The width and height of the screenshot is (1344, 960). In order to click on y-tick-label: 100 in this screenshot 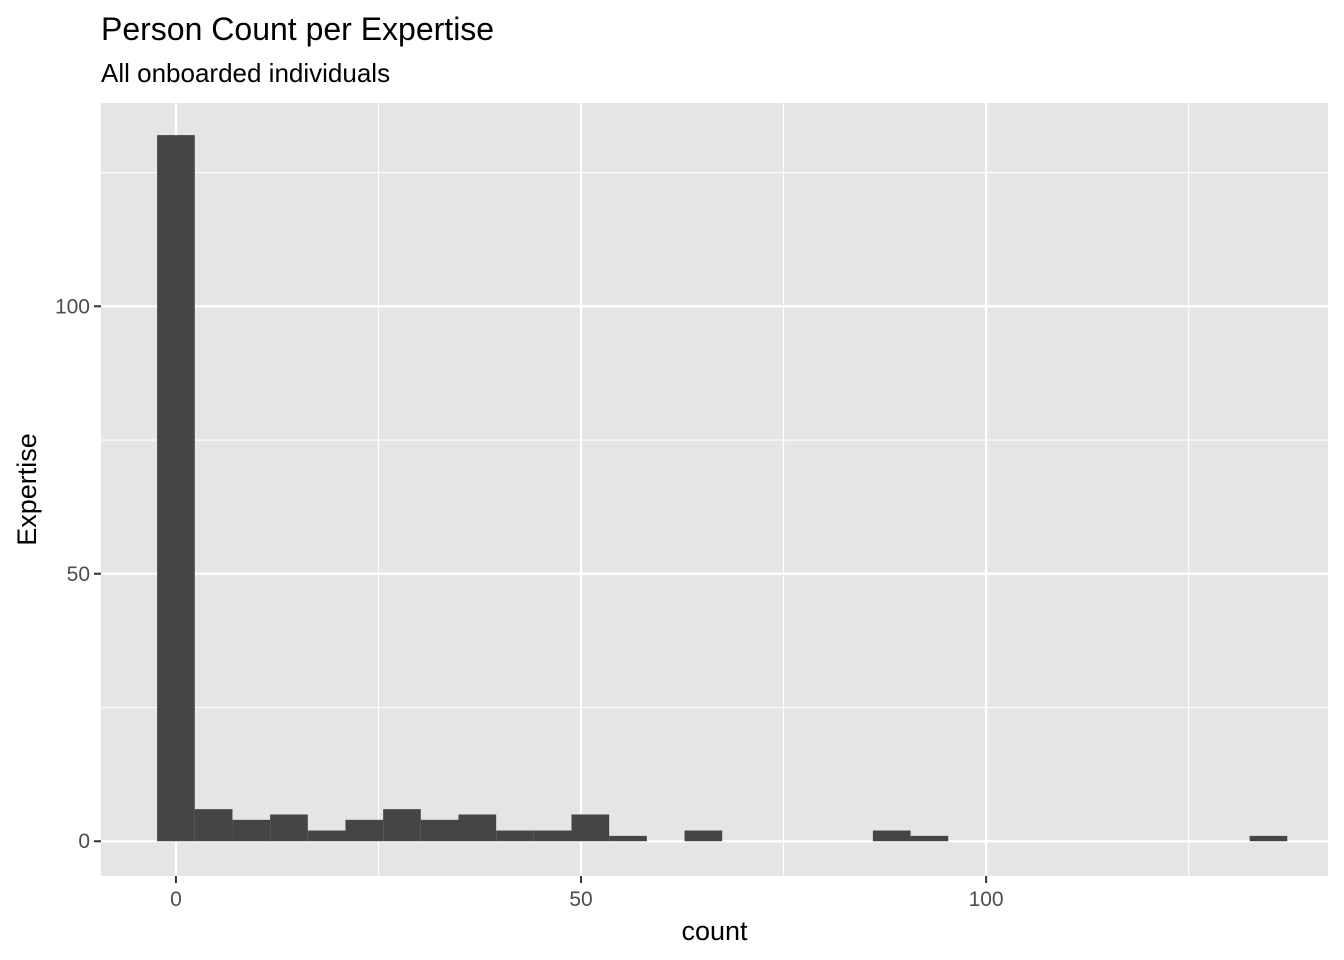, I will do `click(72, 306)`.